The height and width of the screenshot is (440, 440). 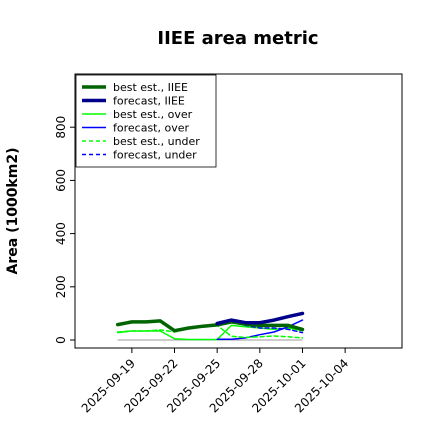 I want to click on legend-label: best est., over, so click(x=153, y=114).